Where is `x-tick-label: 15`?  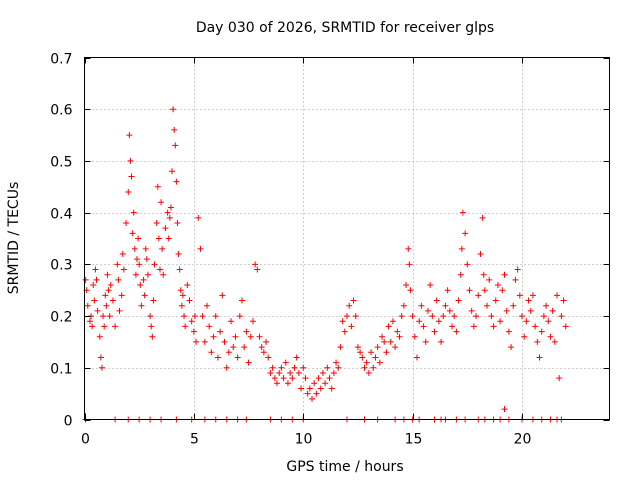
x-tick-label: 15 is located at coordinates (414, 440).